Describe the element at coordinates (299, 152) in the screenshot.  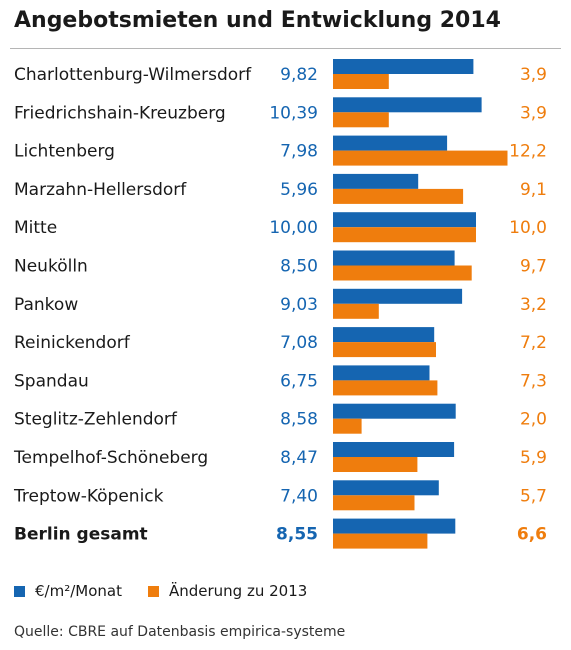
I see `price-value-label: 7,98` at that location.